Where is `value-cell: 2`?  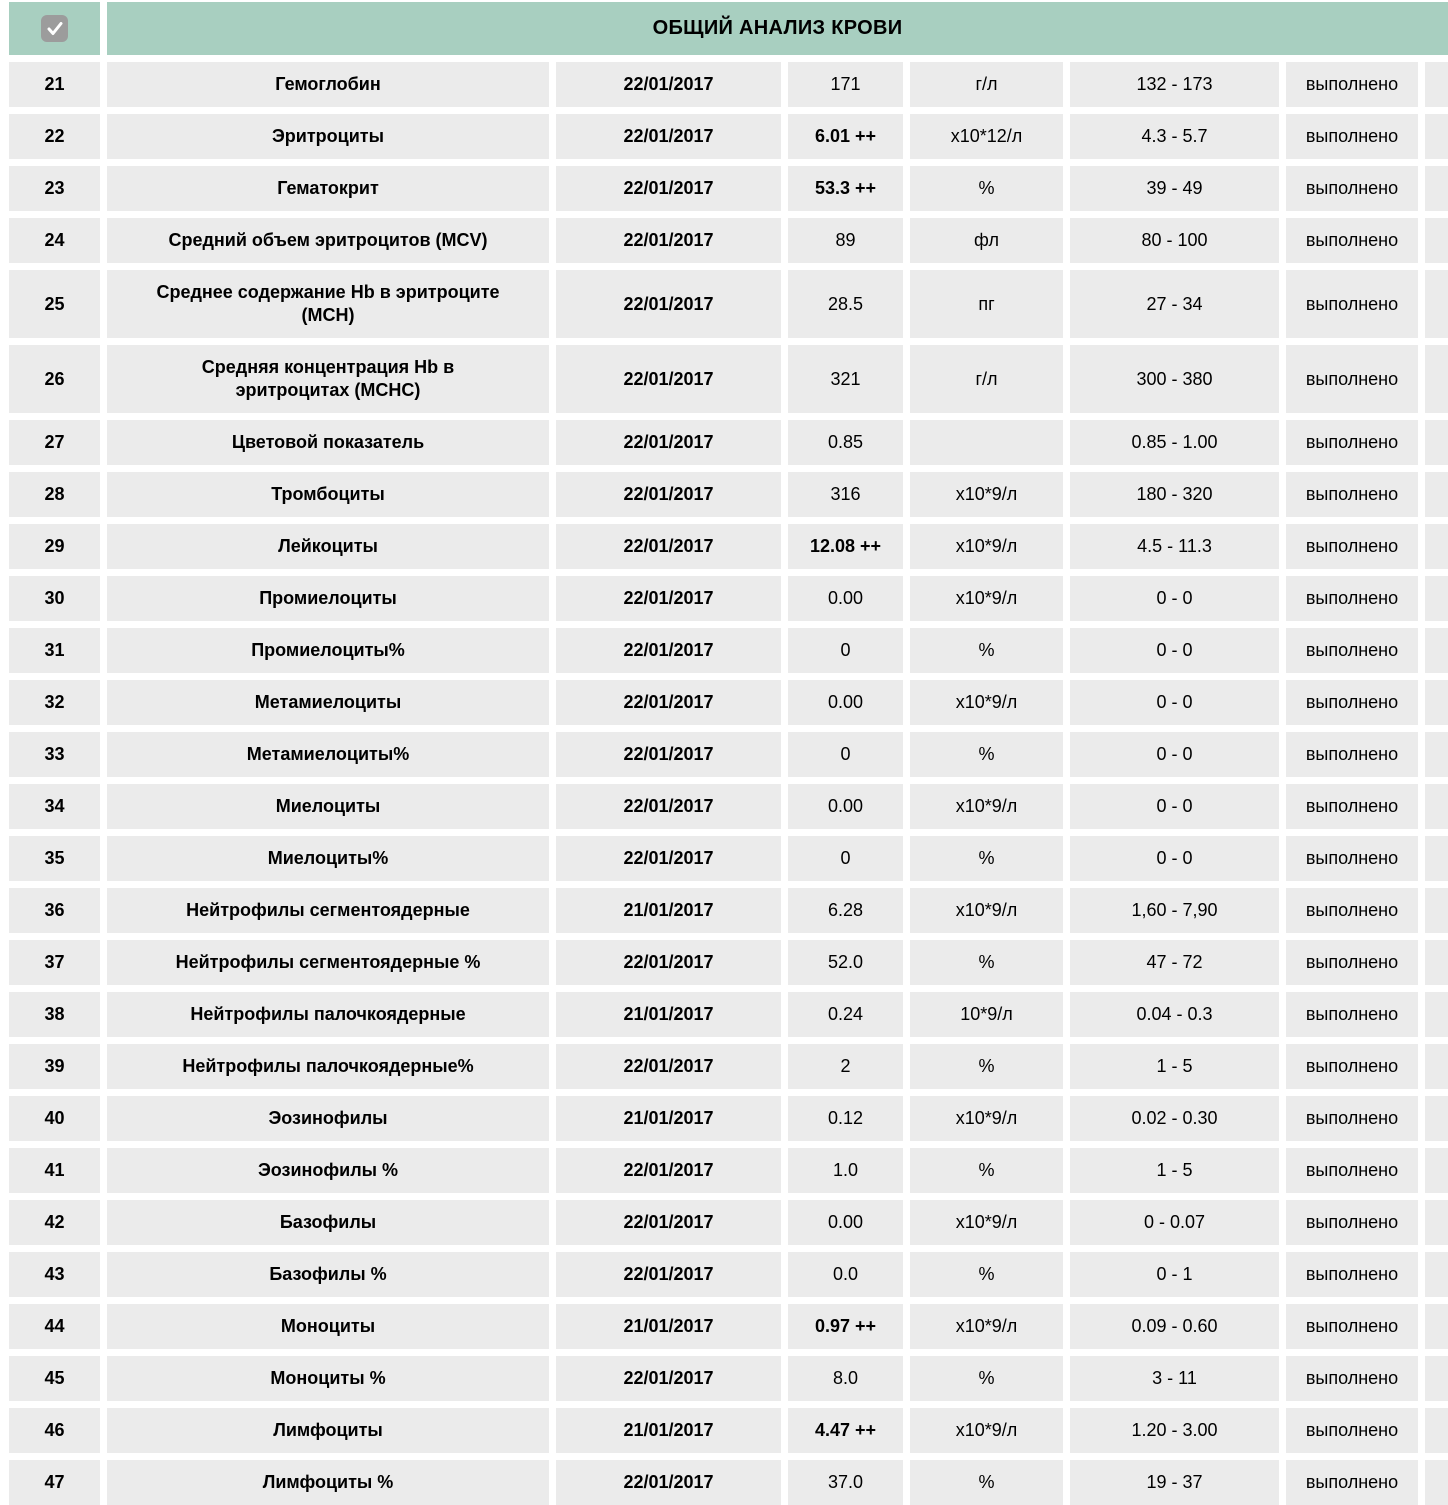 value-cell: 2 is located at coordinates (845, 1066).